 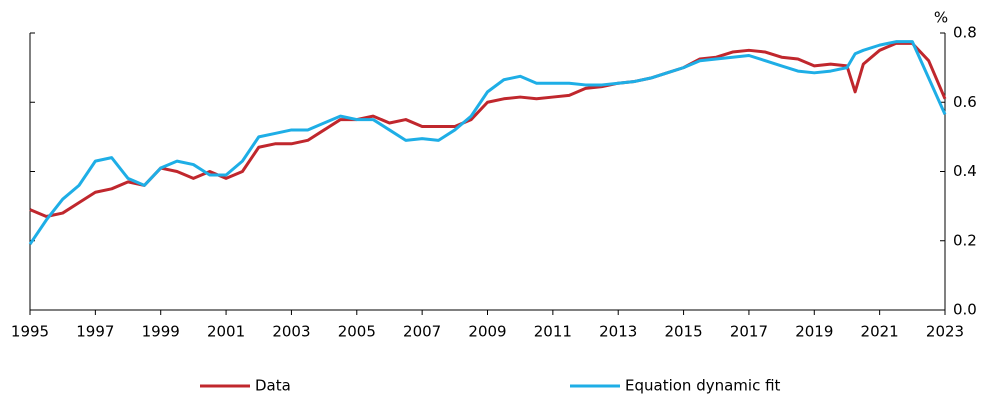 What do you see at coordinates (965, 310) in the screenshot?
I see `y-tick-label: 0.0` at bounding box center [965, 310].